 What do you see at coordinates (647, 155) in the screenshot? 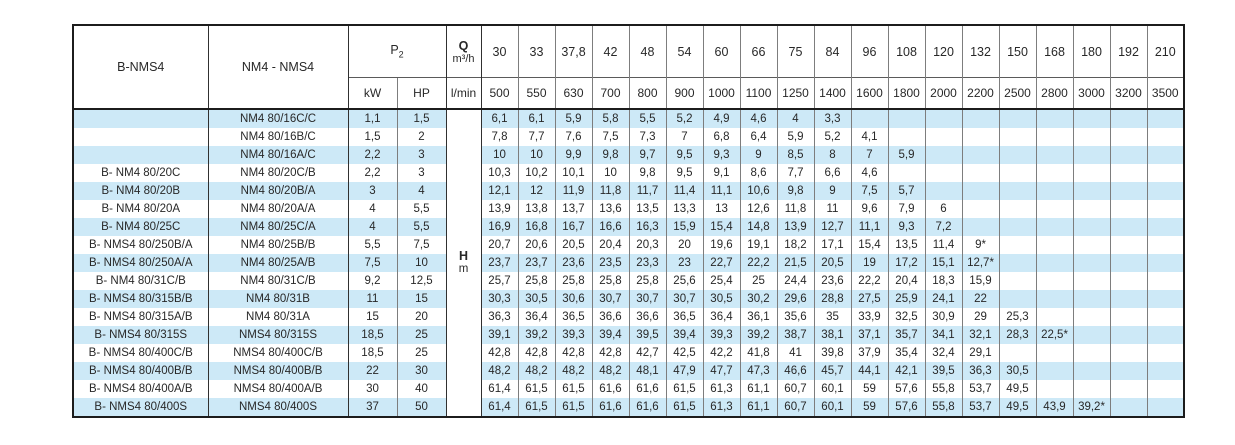
I see `head-value-cell: 9,7` at bounding box center [647, 155].